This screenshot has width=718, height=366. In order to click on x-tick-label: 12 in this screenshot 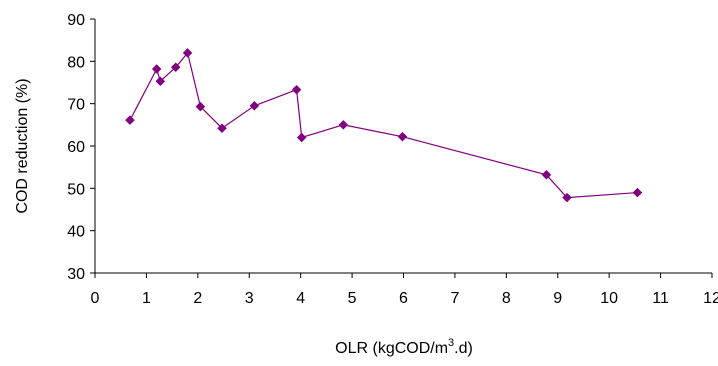, I will do `click(710, 298)`.